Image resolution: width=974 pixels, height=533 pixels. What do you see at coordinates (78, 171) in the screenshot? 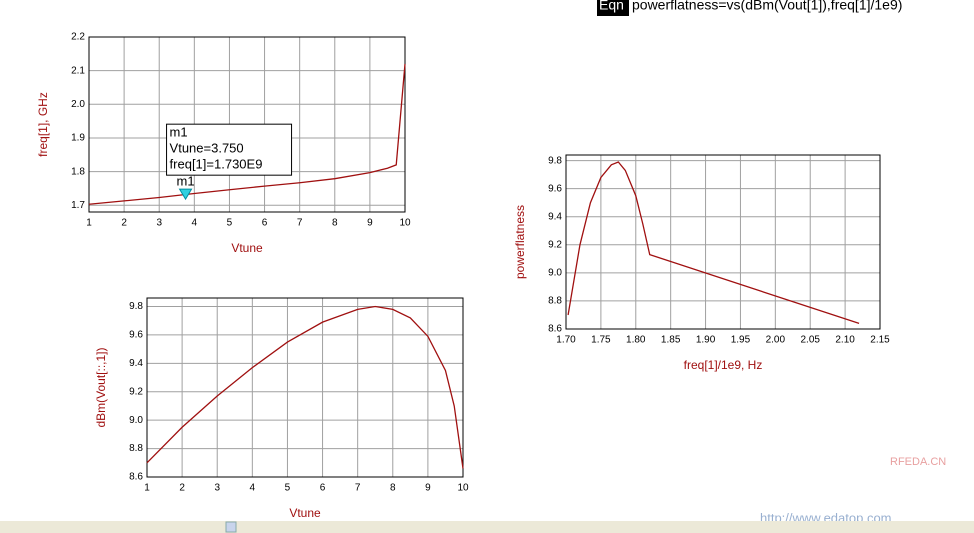
I see `y-tick-label: 1.8` at bounding box center [78, 171].